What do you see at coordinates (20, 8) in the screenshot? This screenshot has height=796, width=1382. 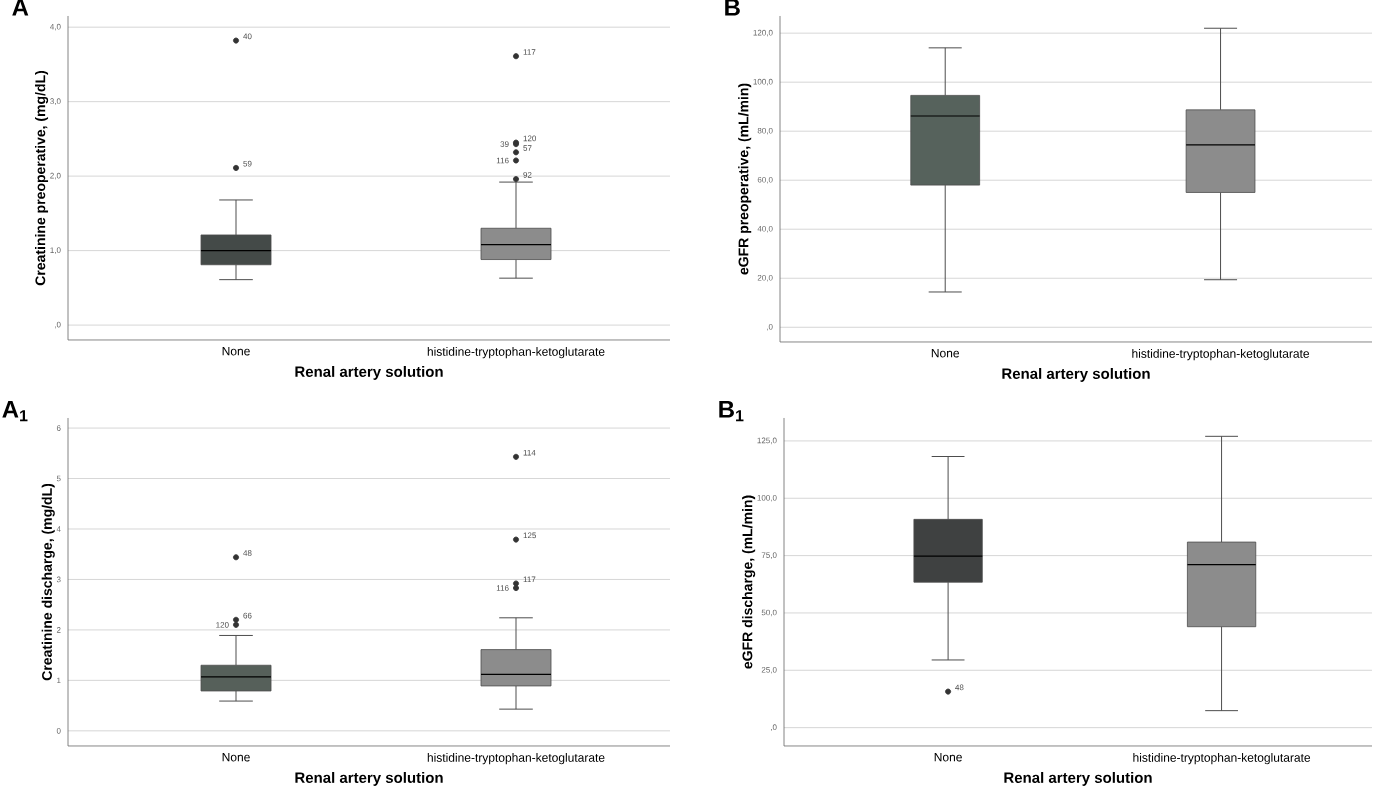 I see `chart-title: A` at bounding box center [20, 8].